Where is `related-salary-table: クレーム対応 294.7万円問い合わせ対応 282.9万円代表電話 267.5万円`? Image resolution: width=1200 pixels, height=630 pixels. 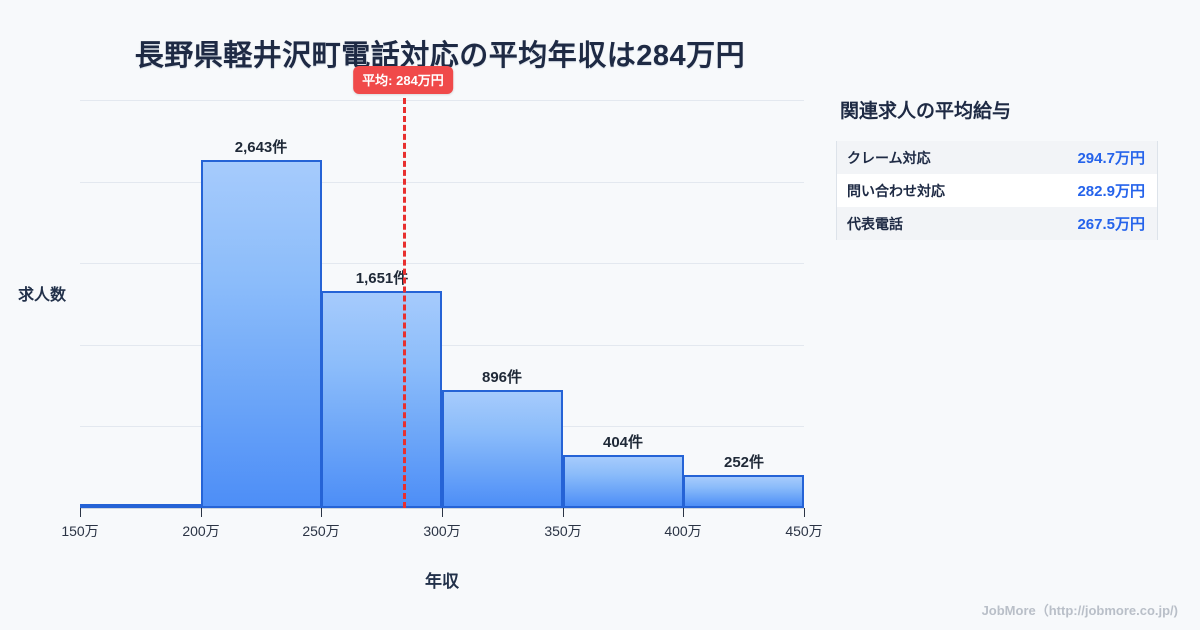 related-salary-table: クレーム対応 294.7万円問い合わせ対応 282.9万円代表電話 267.5万円 is located at coordinates (997, 190).